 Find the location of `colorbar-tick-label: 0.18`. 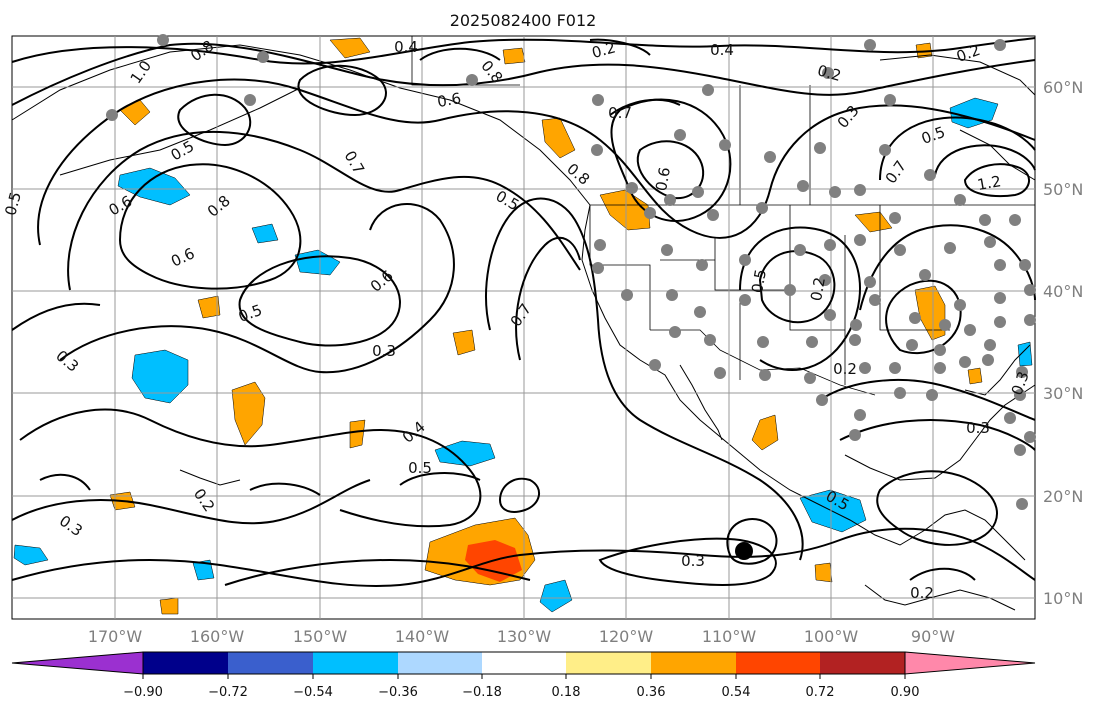

colorbar-tick-label: 0.18 is located at coordinates (566, 692).